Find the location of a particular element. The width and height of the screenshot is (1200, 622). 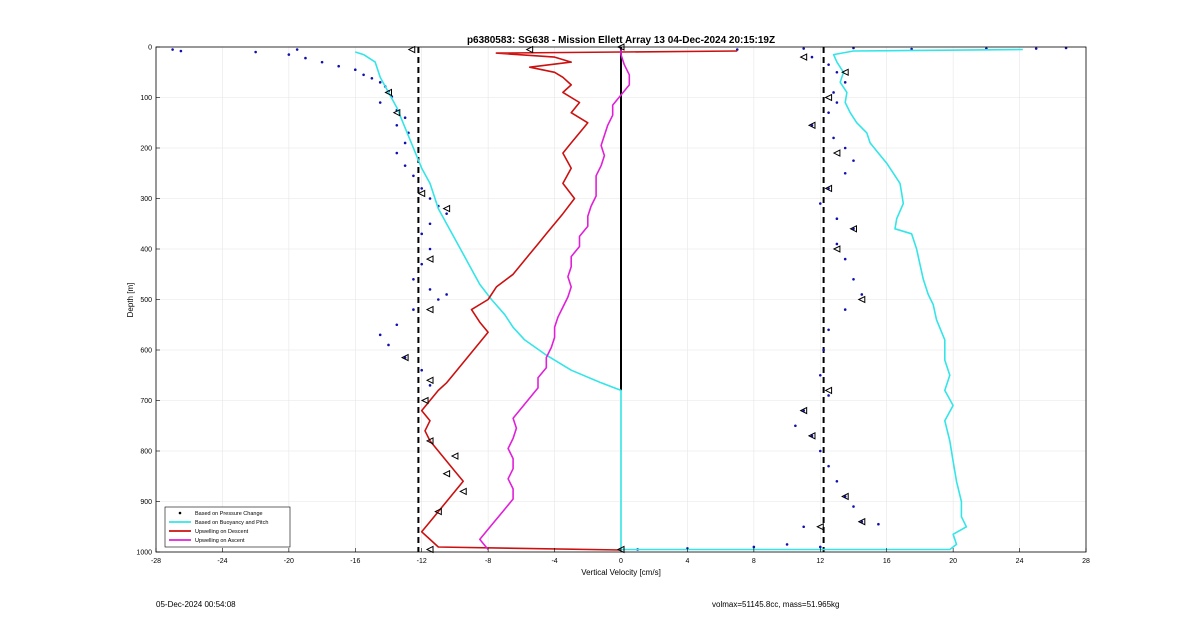

y-tick-label-10: 1000 is located at coordinates (144, 553).